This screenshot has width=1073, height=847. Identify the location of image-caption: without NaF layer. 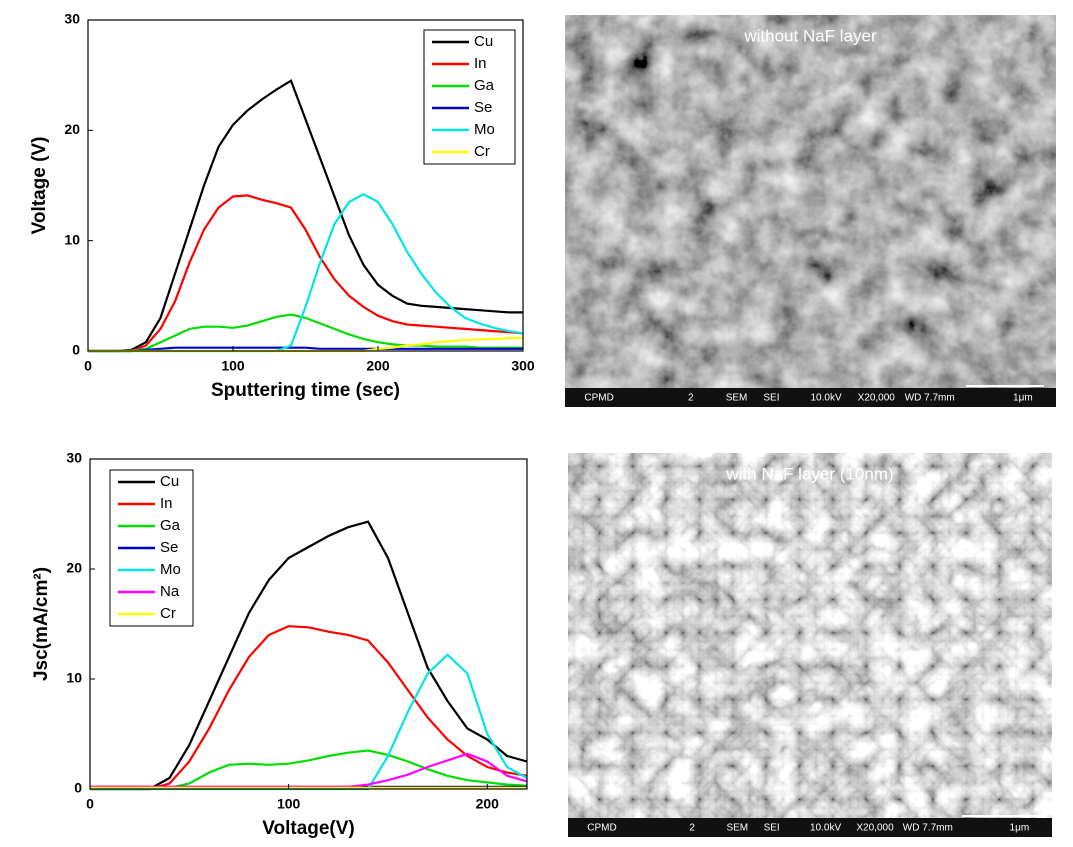
(810, 35).